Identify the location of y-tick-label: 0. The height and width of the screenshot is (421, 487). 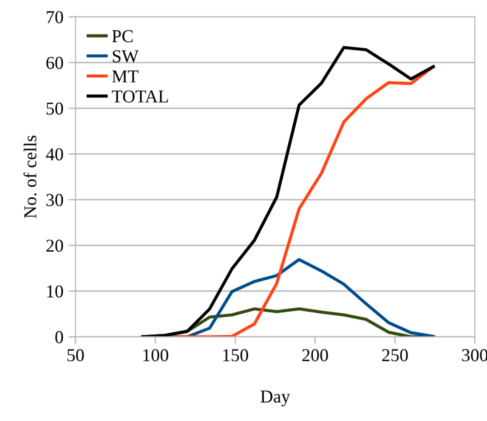
(59, 337).